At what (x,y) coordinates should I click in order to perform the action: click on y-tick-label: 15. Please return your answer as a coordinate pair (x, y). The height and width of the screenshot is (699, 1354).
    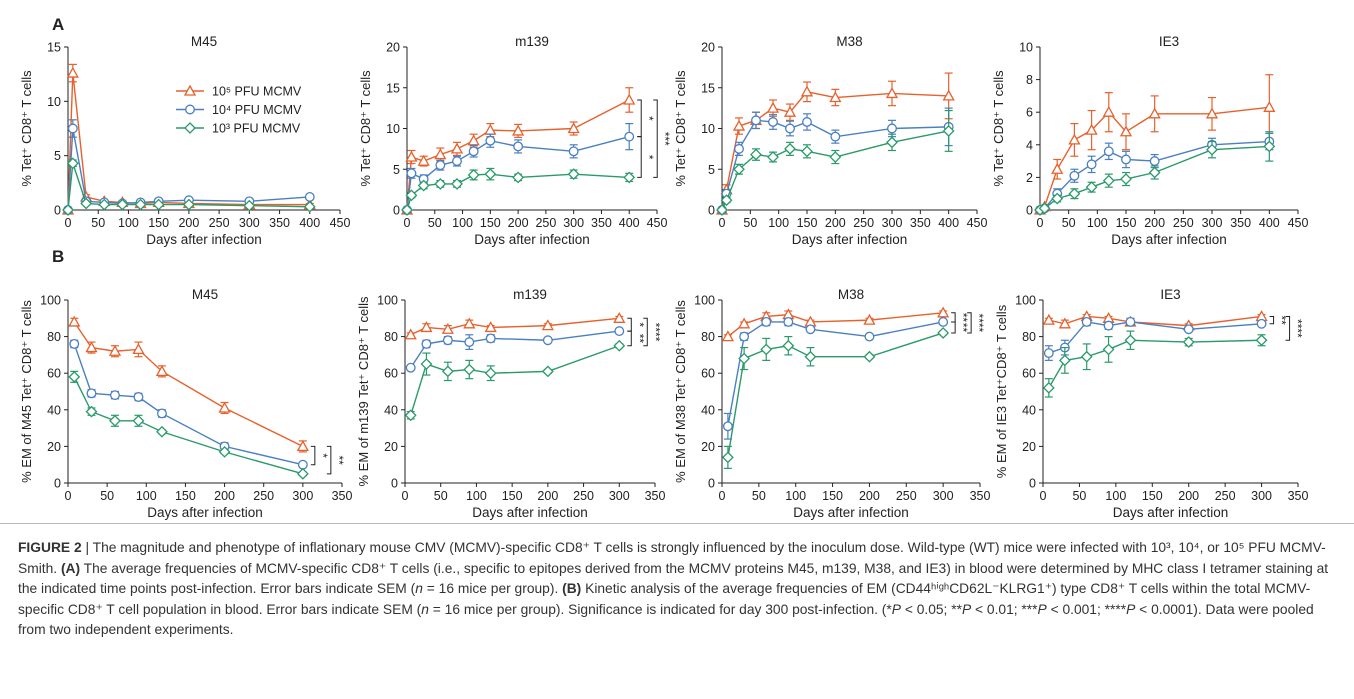
    Looking at the image, I should click on (393, 88).